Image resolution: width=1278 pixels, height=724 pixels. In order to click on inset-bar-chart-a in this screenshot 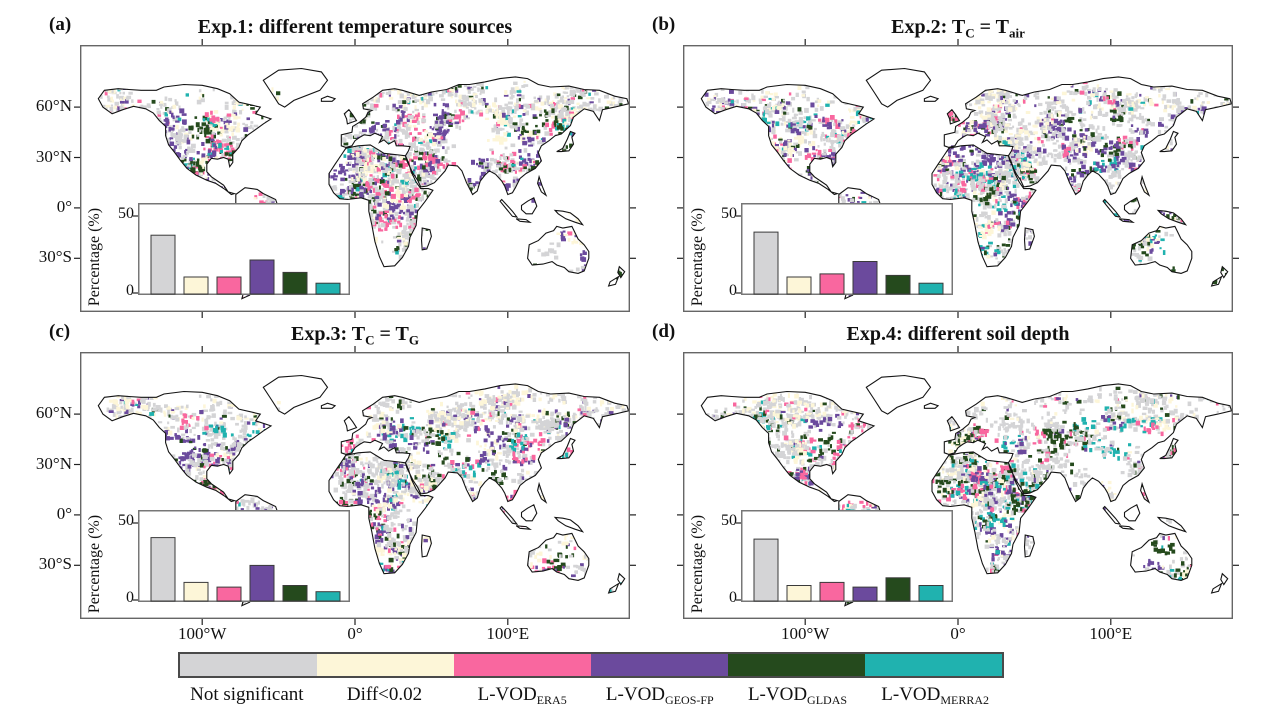, I will do `click(241, 249)`.